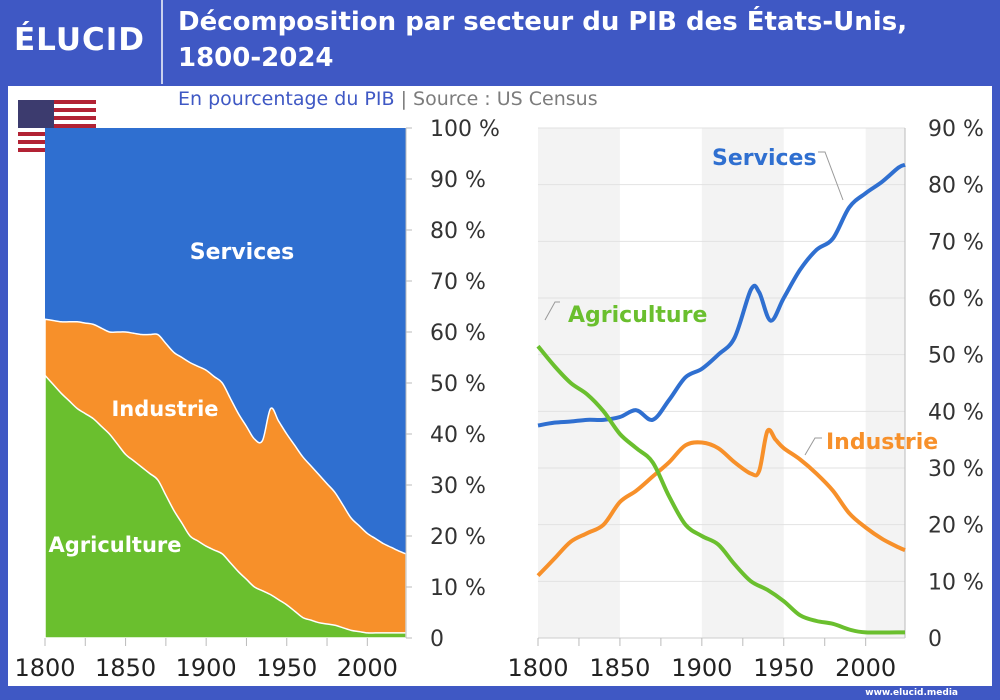  Describe the element at coordinates (911, 693) in the screenshot. I see `footer-url: www.elucid.media` at that location.